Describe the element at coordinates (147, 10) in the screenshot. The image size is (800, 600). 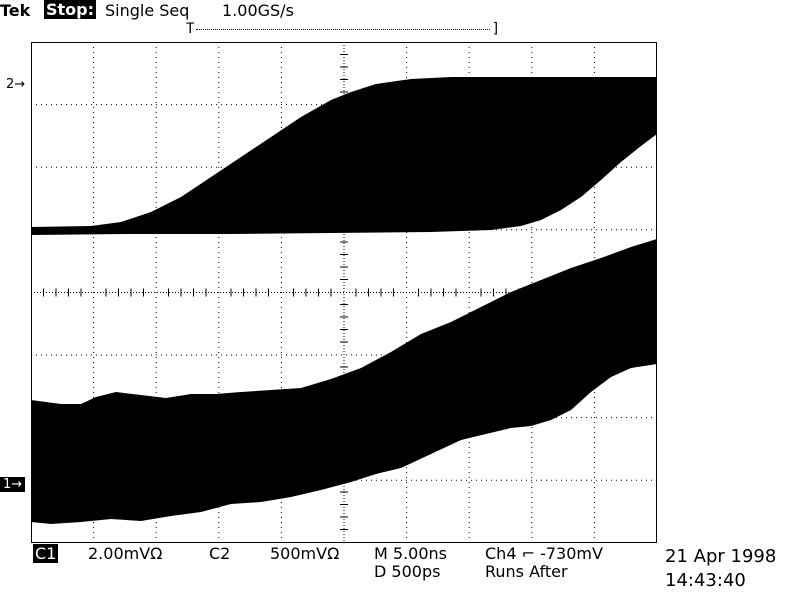
I see `acquisition-mode: Single Seq` at that location.